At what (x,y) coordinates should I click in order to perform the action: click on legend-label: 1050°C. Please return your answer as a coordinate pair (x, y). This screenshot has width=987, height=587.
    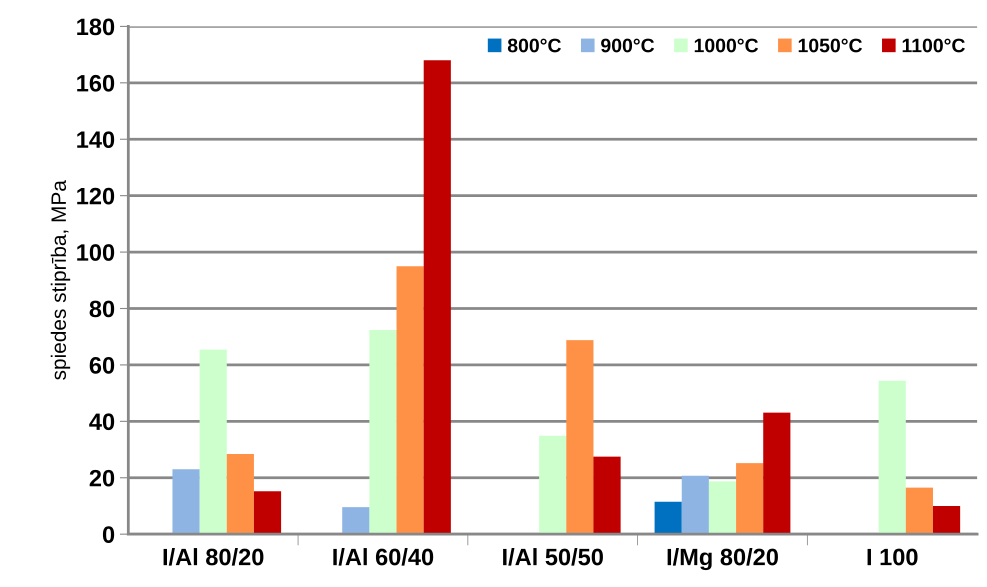
    Looking at the image, I should click on (830, 45).